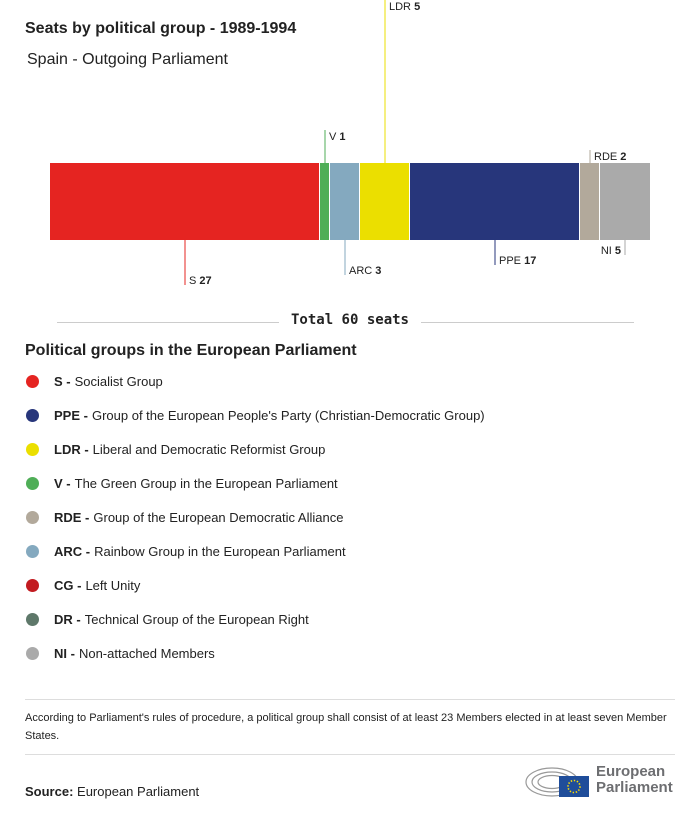 Image resolution: width=700 pixels, height=818 pixels. I want to click on data-label-ppe: PPE 17, so click(517, 261).